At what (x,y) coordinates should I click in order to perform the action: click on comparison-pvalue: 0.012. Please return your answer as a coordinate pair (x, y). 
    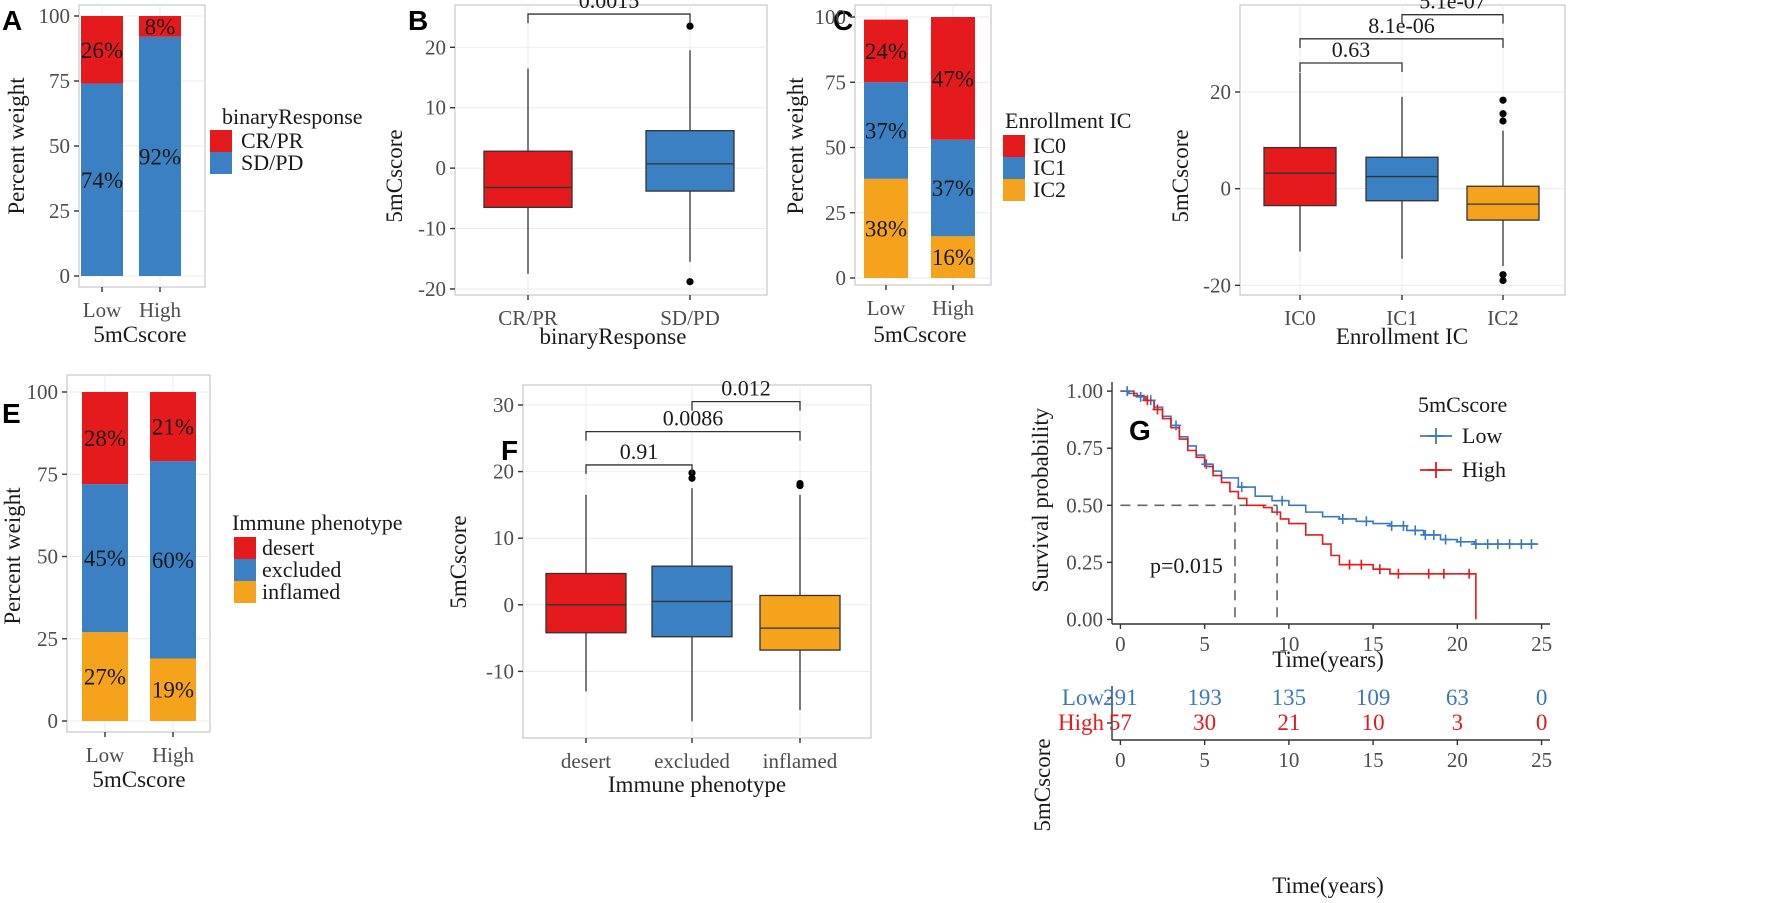
    Looking at the image, I should click on (746, 388).